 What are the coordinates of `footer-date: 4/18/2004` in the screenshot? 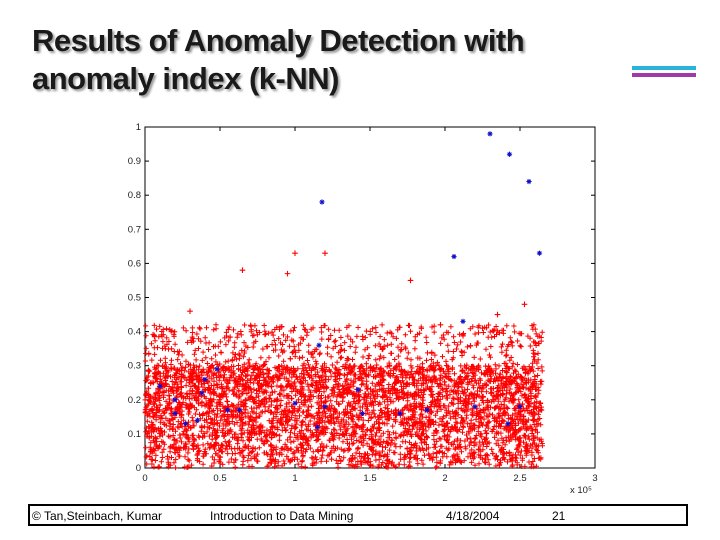 It's located at (473, 516).